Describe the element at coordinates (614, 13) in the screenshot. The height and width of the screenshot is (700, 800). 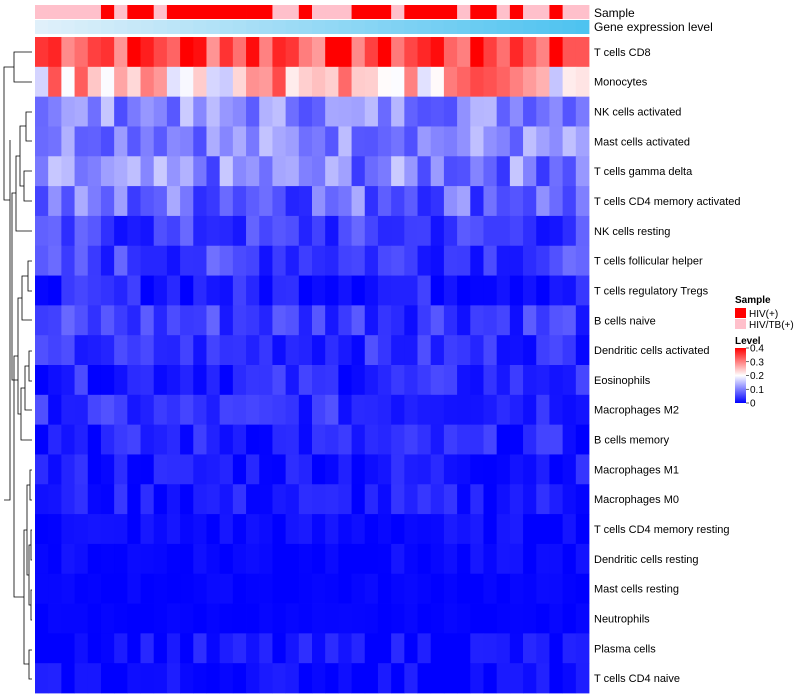
I see `sample-annotation-label: Sample` at that location.